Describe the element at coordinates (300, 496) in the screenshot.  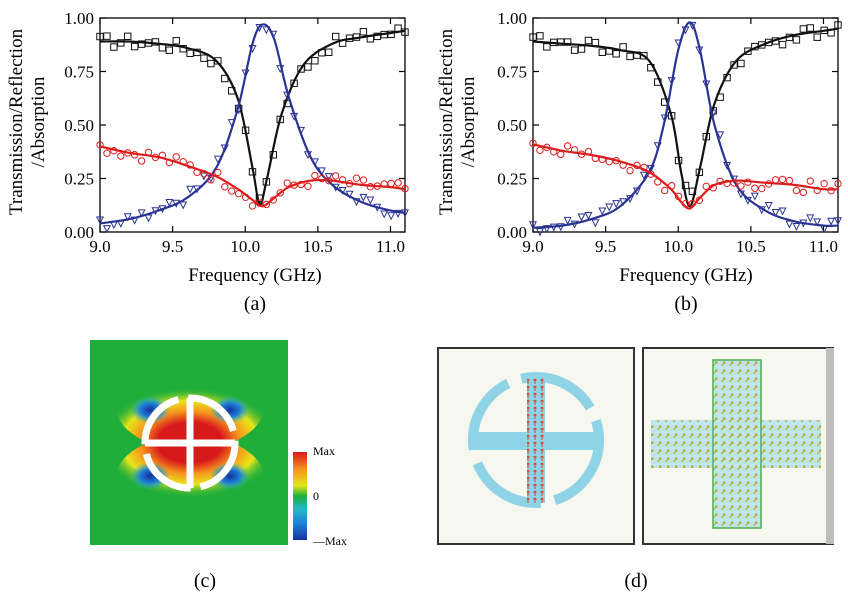
I see `colorbar` at that location.